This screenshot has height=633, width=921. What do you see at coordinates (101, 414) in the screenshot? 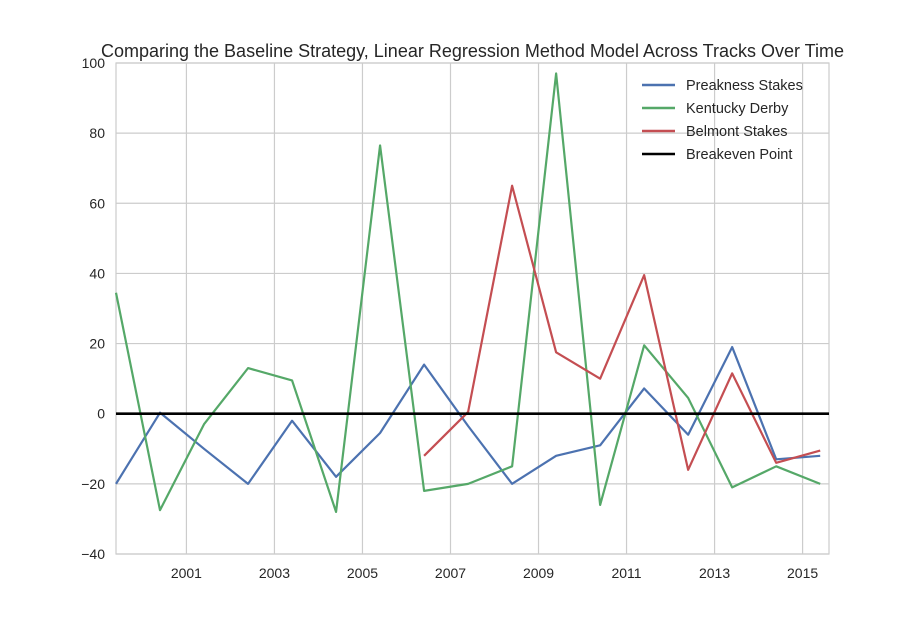
I see `y-tick-label-2: 0` at bounding box center [101, 414].